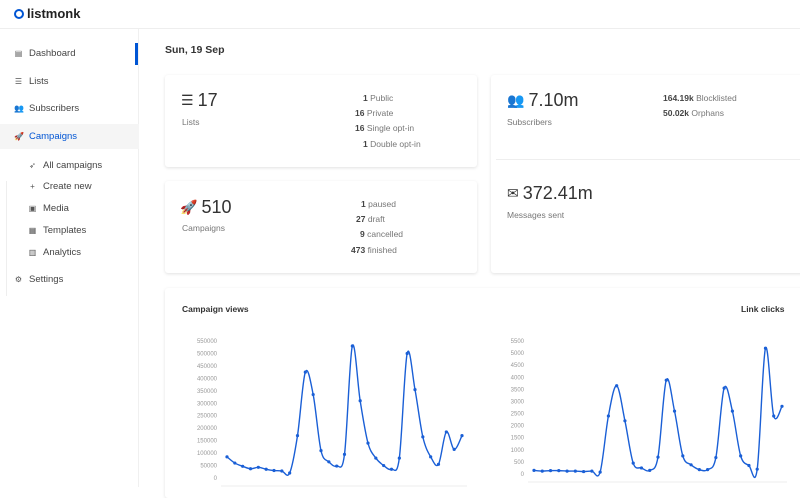 The width and height of the screenshot is (800, 498). What do you see at coordinates (69, 252) in the screenshot?
I see `sidebar-item-analytics: ▥ Analytics` at bounding box center [69, 252].